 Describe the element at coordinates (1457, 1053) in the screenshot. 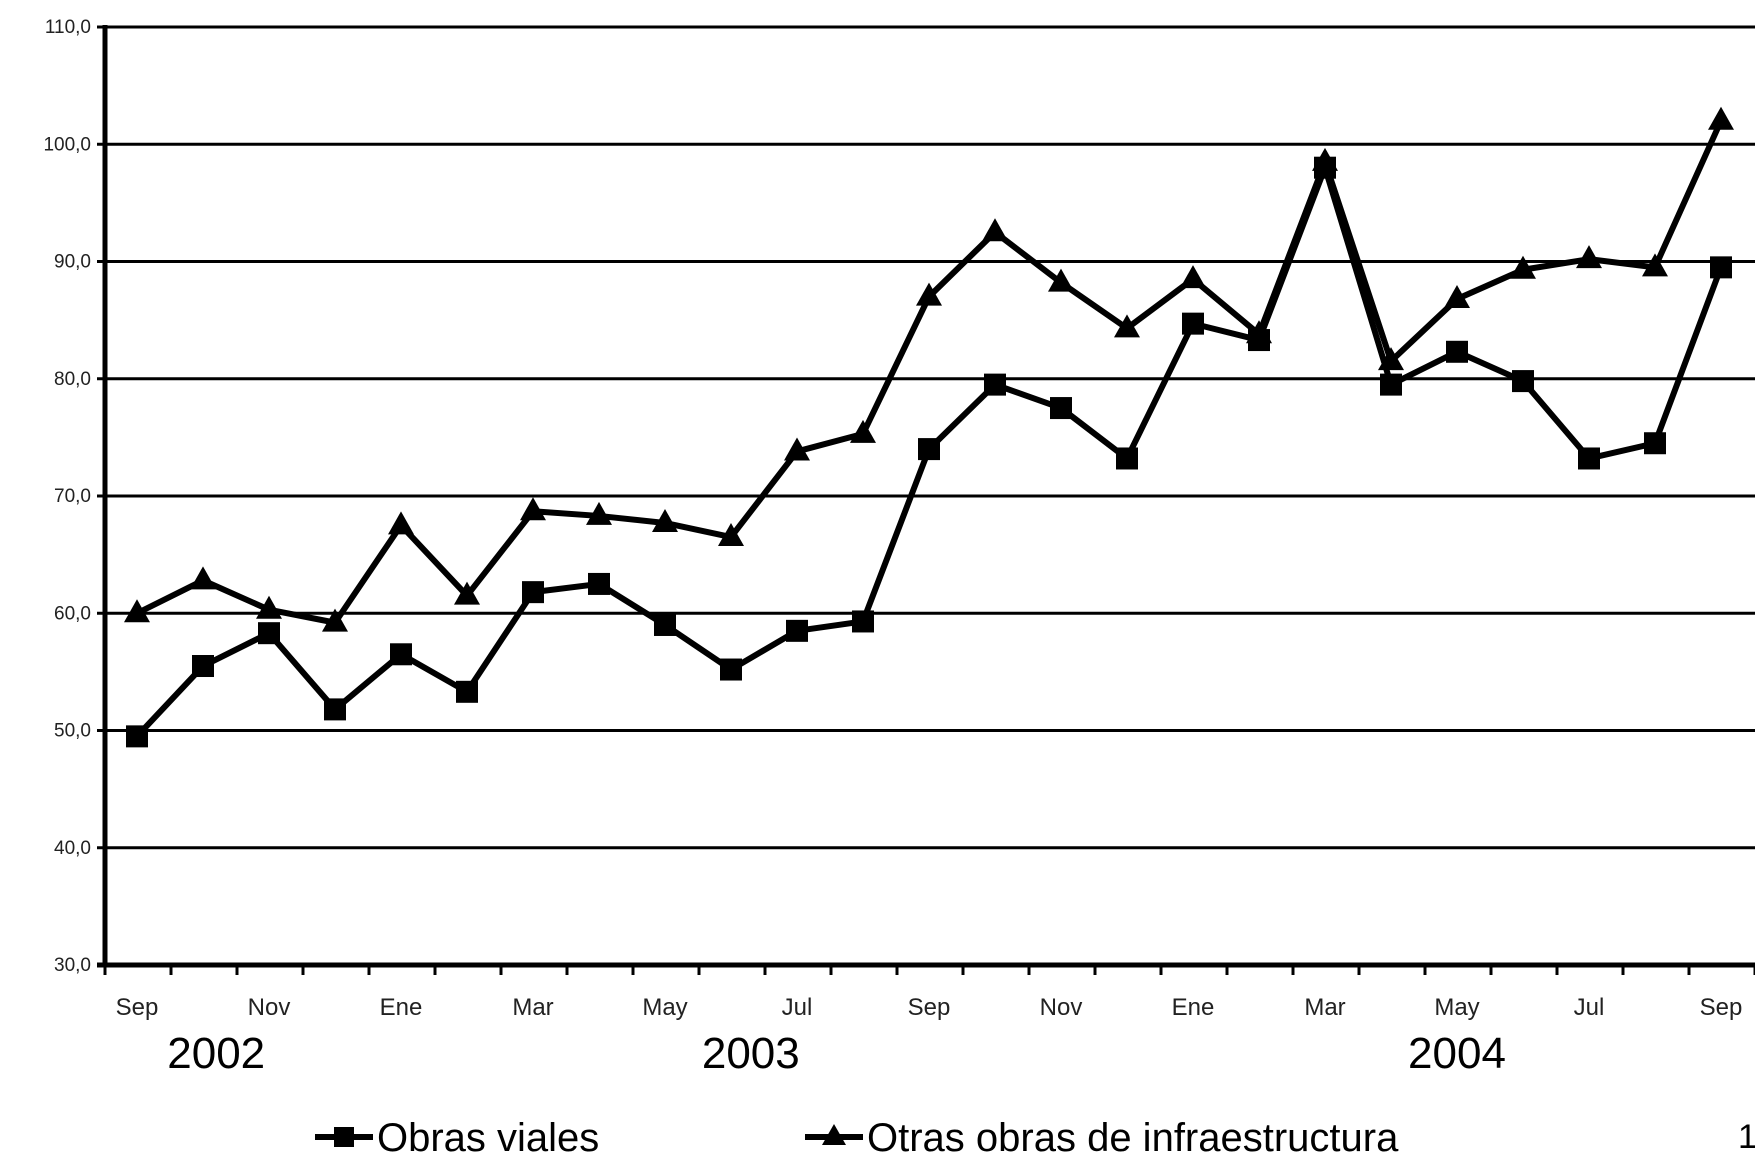

I see `year-label: 2004` at that location.